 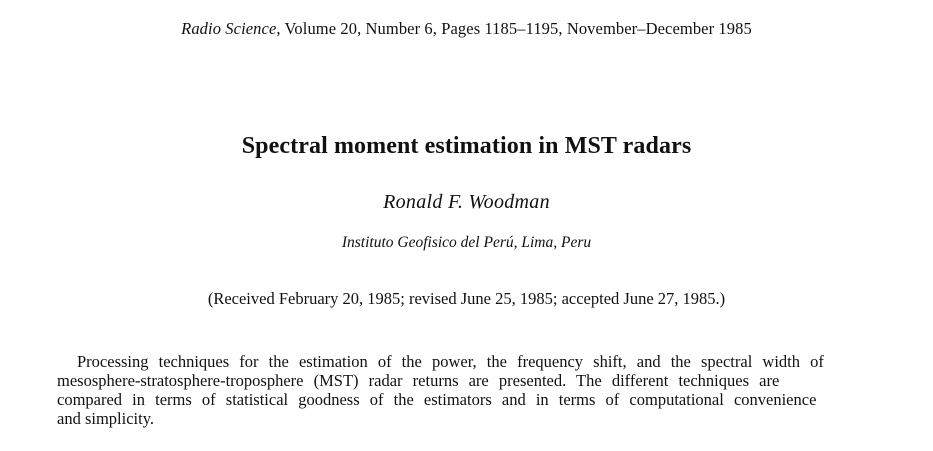 I want to click on abstract-line: and simplicity., so click(x=106, y=418).